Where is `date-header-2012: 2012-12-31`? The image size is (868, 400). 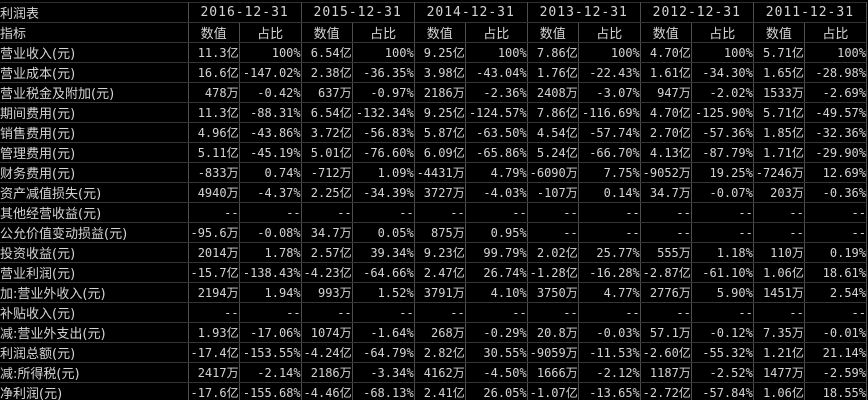 date-header-2012: 2012-12-31 is located at coordinates (696, 12).